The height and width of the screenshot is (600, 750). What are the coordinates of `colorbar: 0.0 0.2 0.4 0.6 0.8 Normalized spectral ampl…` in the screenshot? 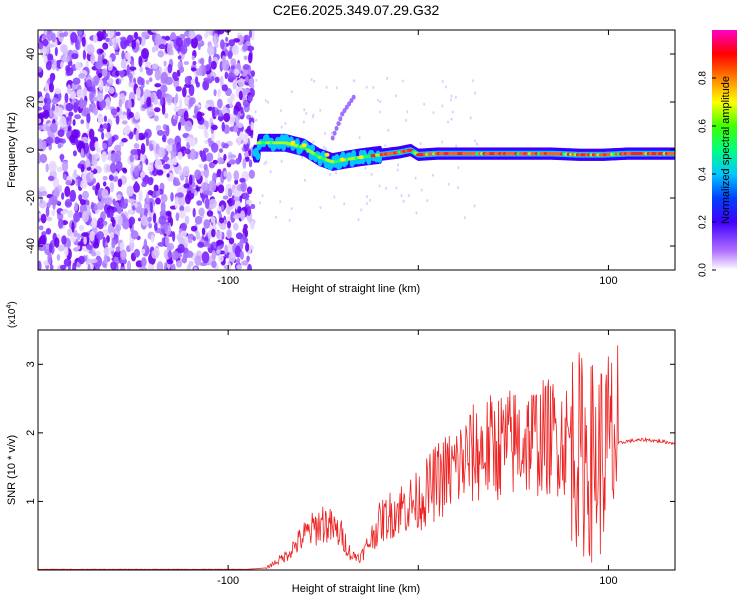 It's located at (717, 153).